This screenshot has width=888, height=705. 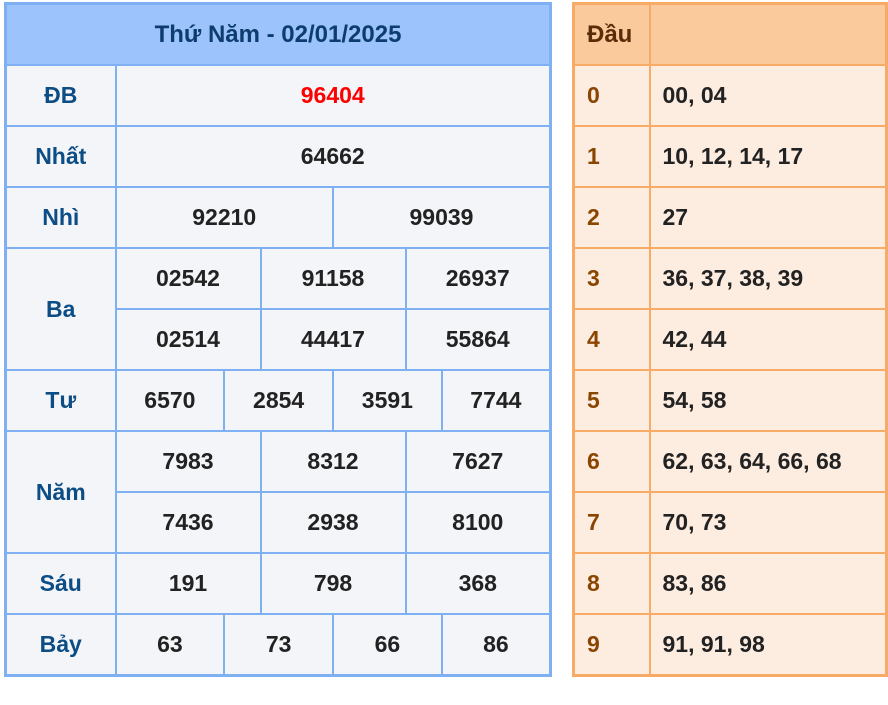 I want to click on prize-row-db: ĐB 96404, so click(x=278, y=95).